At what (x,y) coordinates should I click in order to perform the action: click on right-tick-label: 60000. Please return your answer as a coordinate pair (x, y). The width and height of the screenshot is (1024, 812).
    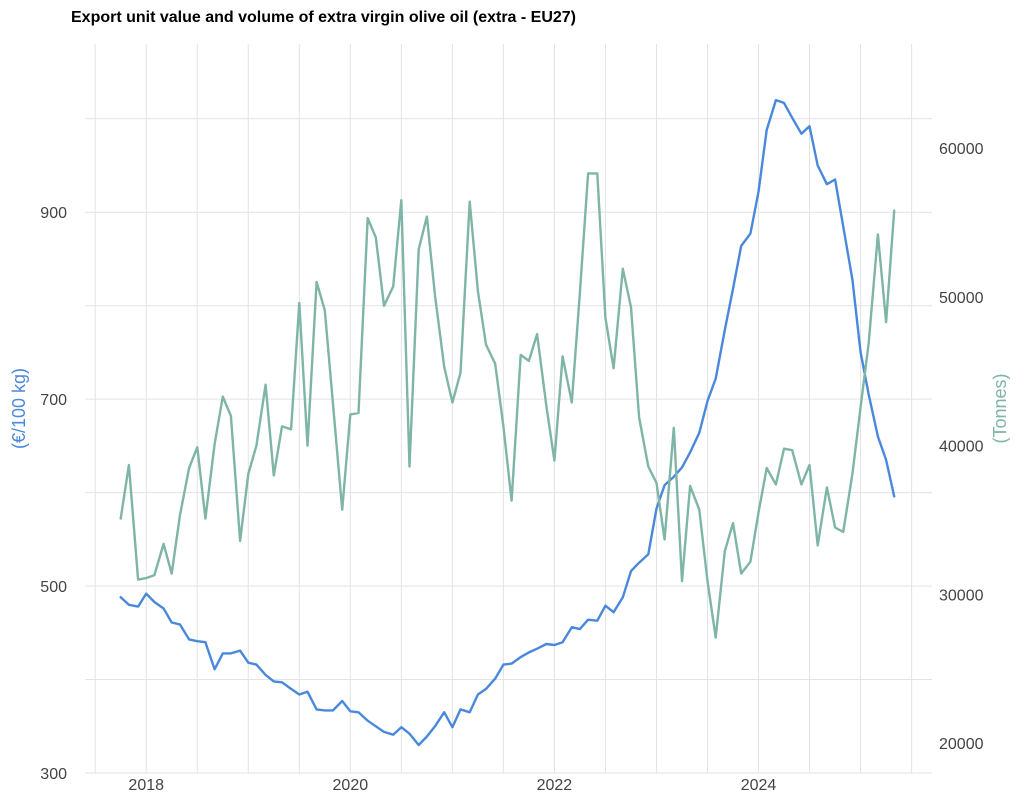
    Looking at the image, I should click on (961, 149).